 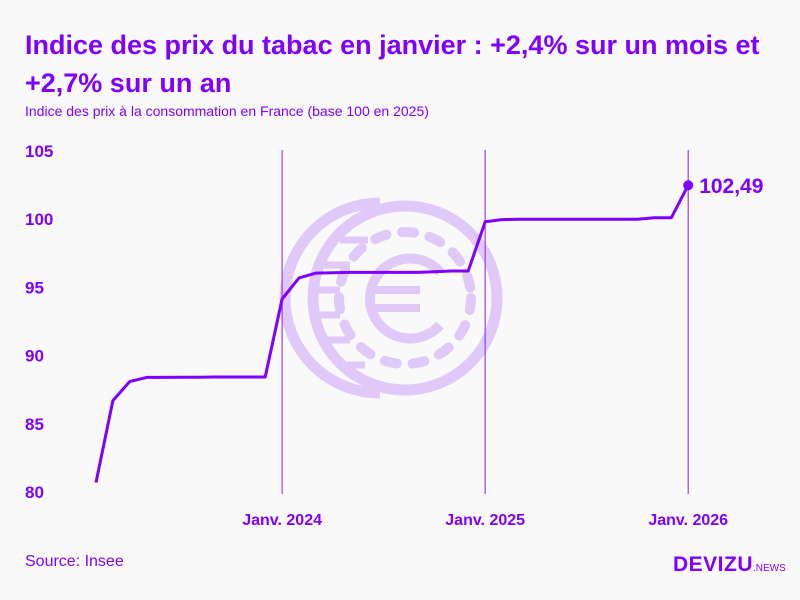 What do you see at coordinates (34, 356) in the screenshot?
I see `y-tick-label: 90` at bounding box center [34, 356].